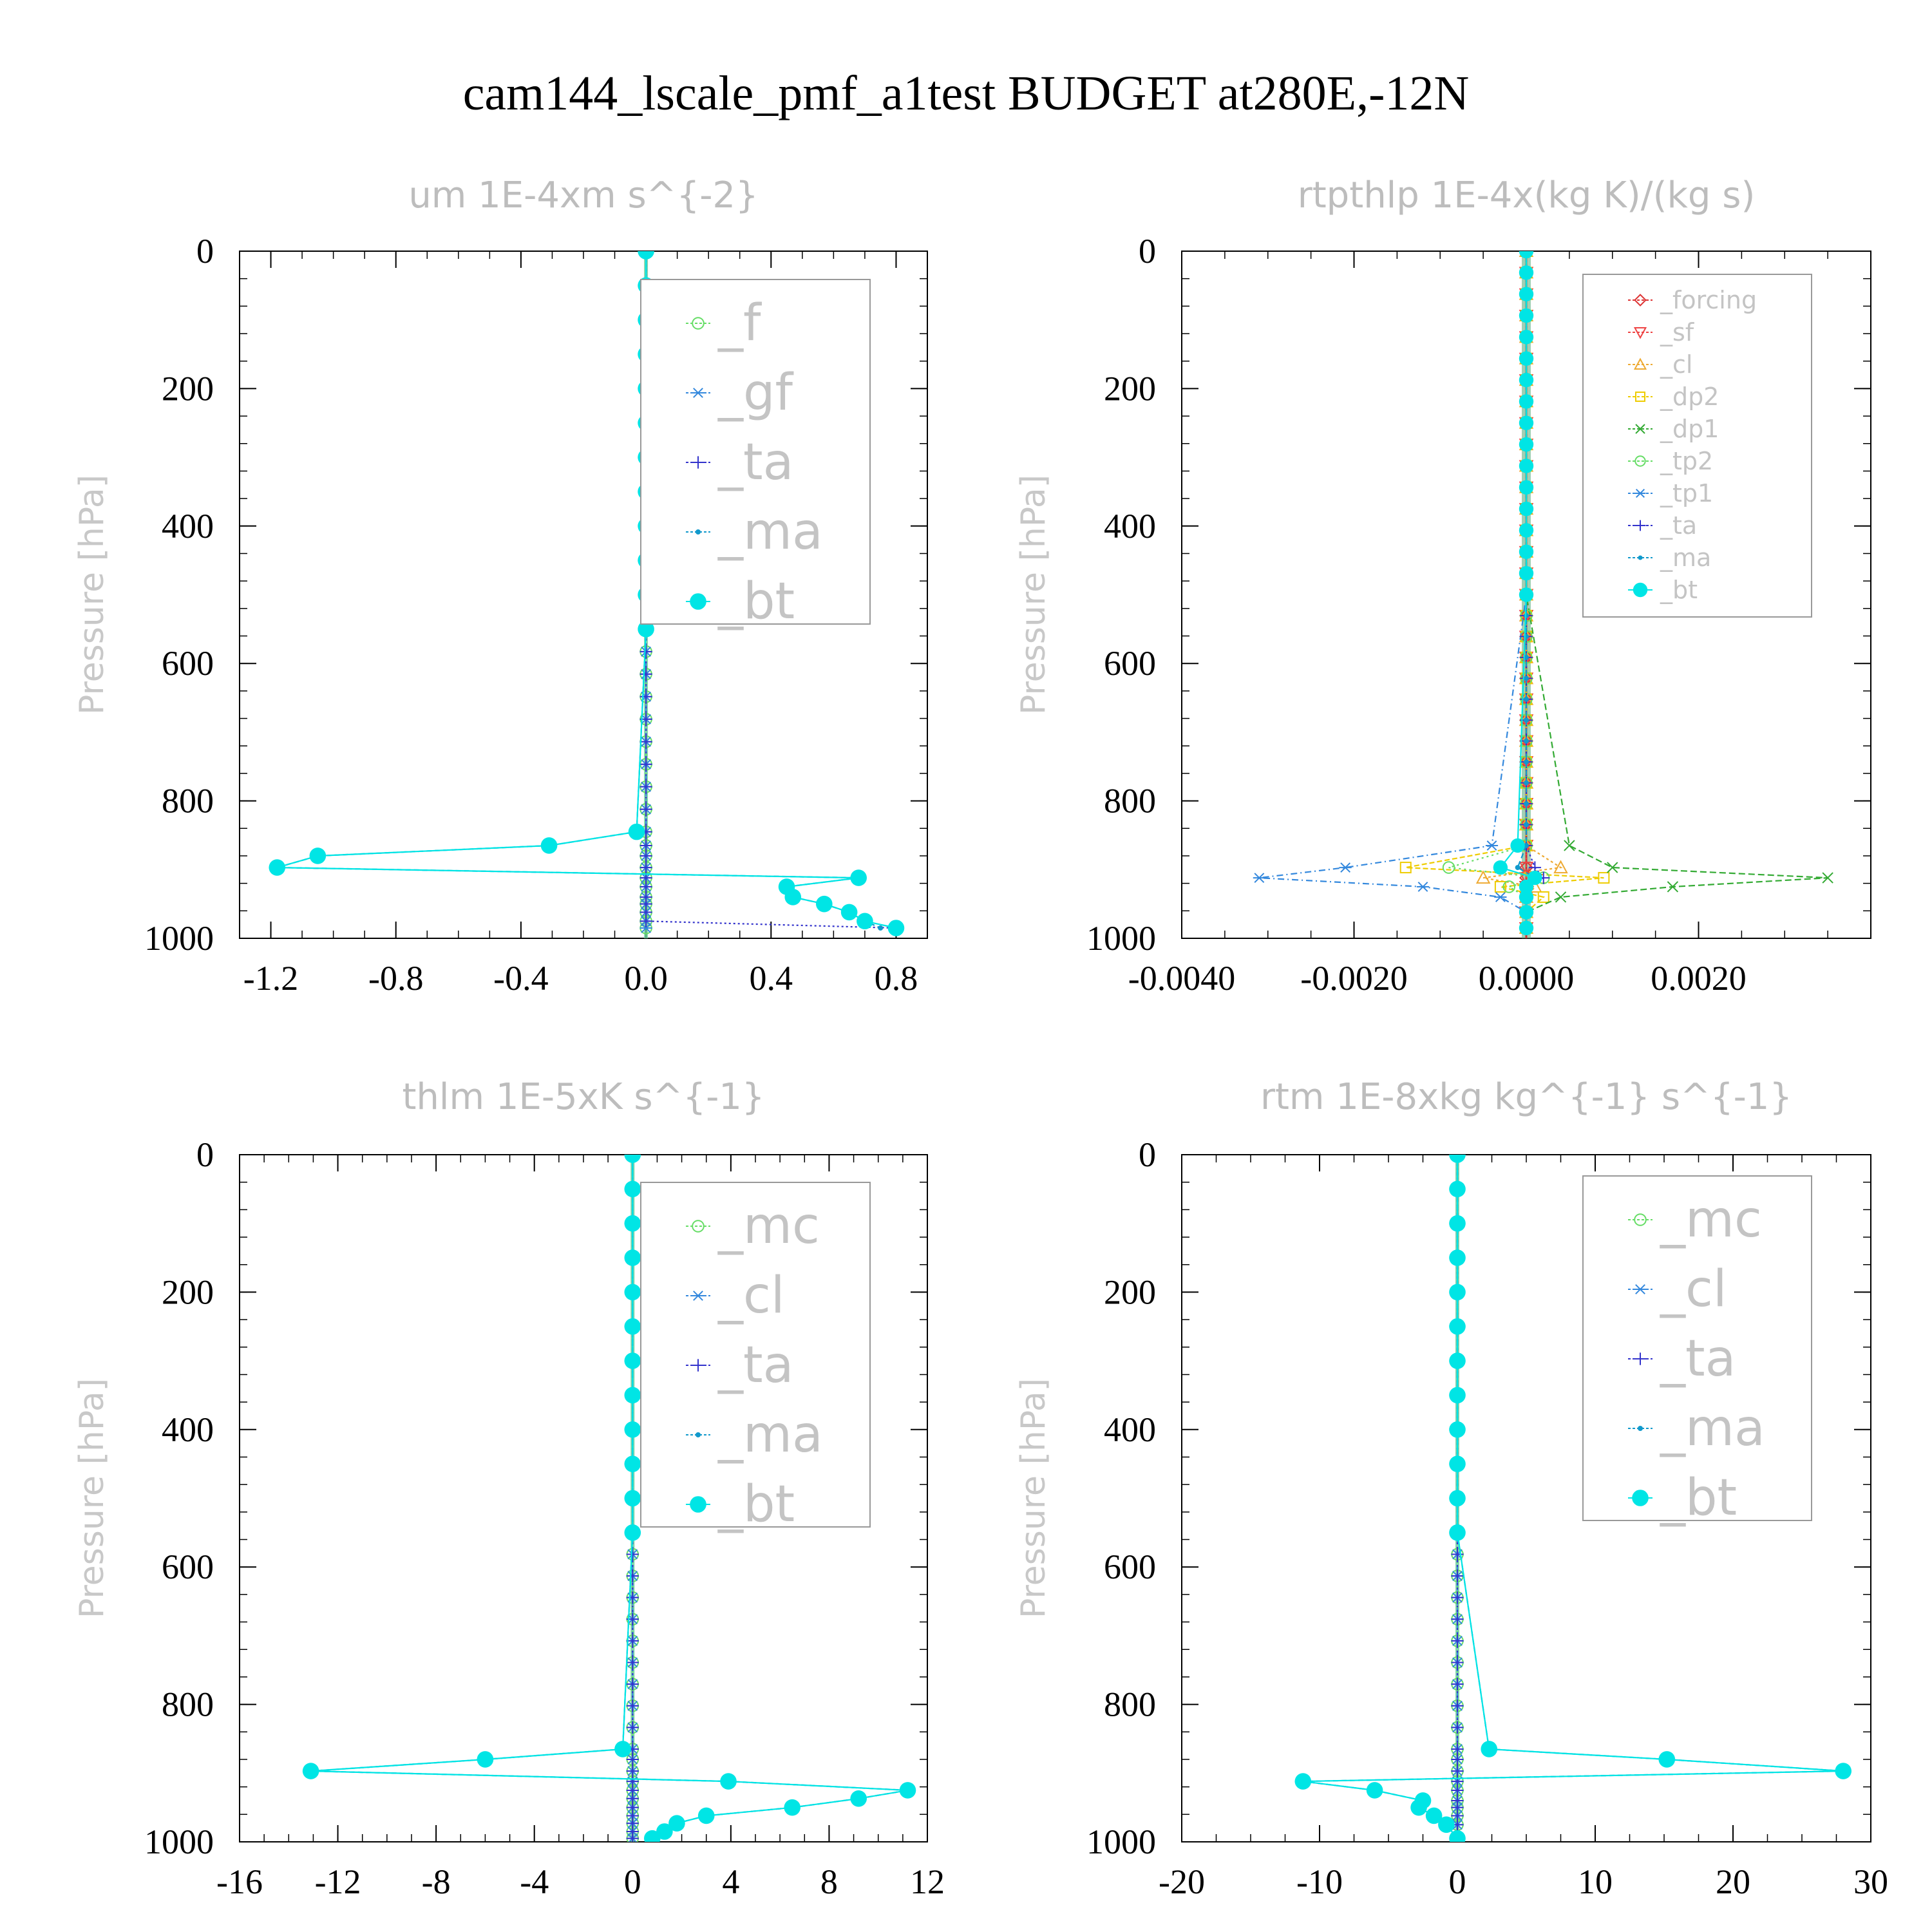 The height and width of the screenshot is (1932, 1932). What do you see at coordinates (740, 323) in the screenshot?
I see `legend-entry-label: _f` at bounding box center [740, 323].